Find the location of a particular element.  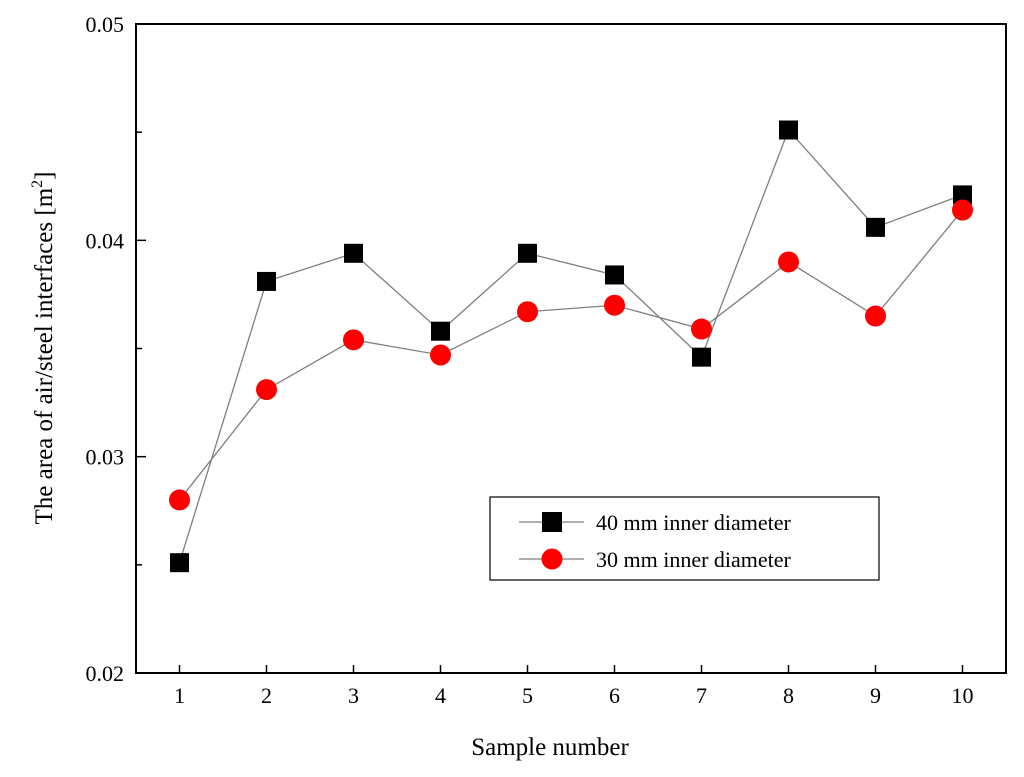

y-tick-label: 0.03 is located at coordinates (105, 457).